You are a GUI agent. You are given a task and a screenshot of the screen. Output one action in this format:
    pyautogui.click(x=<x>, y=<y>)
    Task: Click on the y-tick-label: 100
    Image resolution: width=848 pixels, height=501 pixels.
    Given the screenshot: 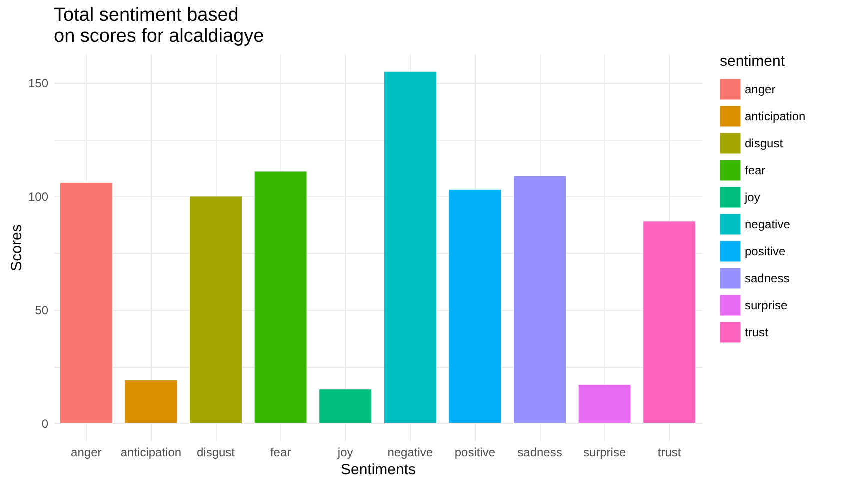 What is the action you would take?
    pyautogui.click(x=38, y=197)
    